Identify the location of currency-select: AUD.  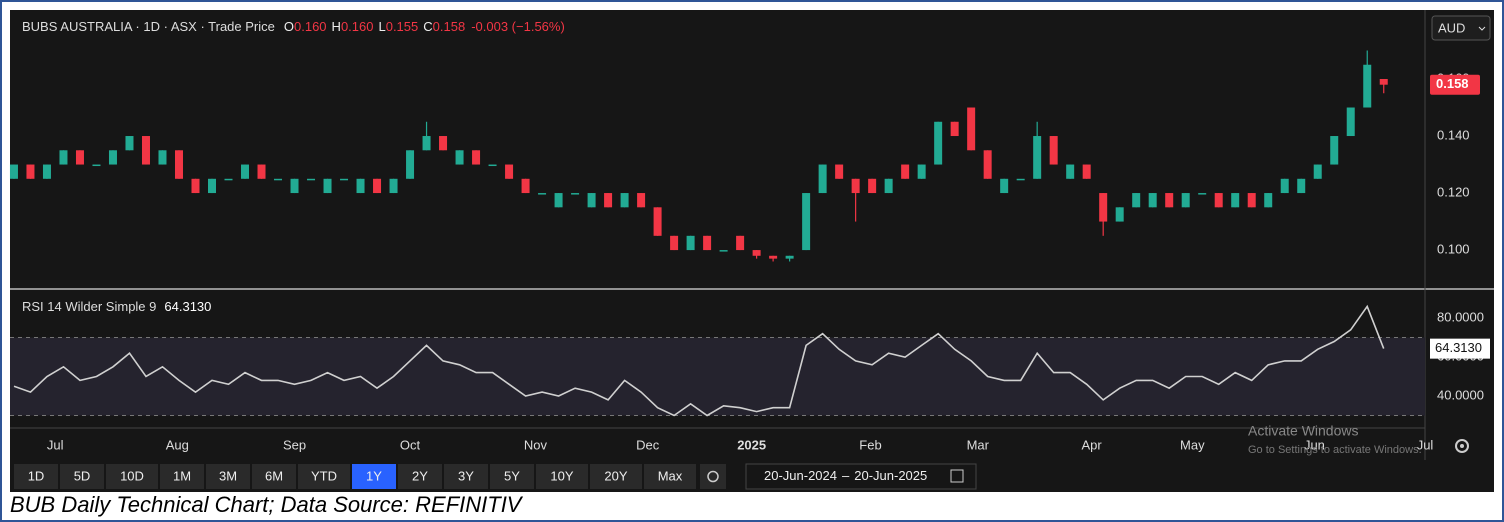
(1461, 28).